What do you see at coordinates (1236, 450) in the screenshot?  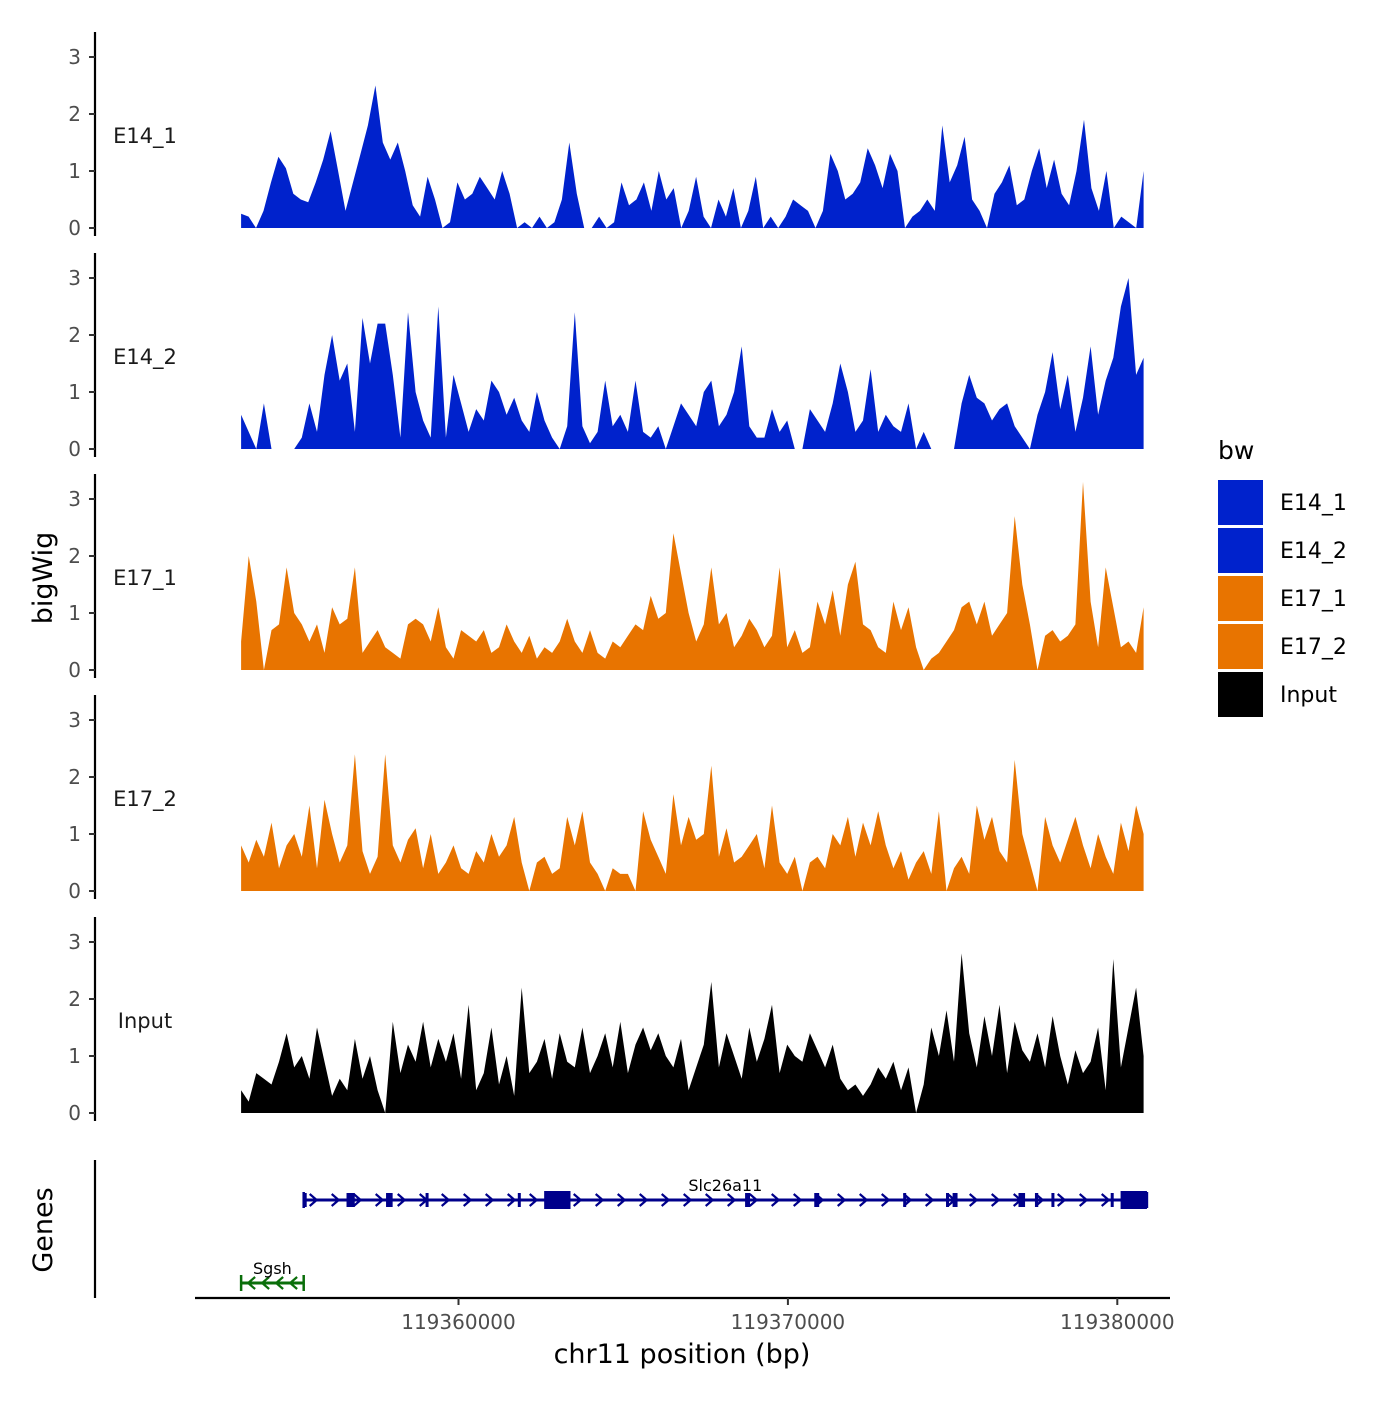 I see `legend-title: bw` at bounding box center [1236, 450].